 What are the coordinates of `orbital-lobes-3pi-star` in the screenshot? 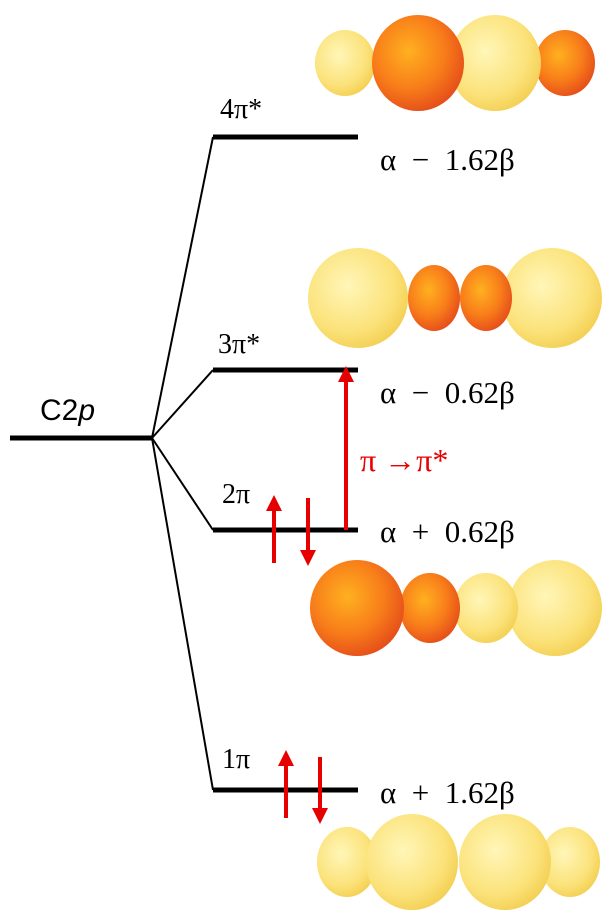 It's located at (455, 298).